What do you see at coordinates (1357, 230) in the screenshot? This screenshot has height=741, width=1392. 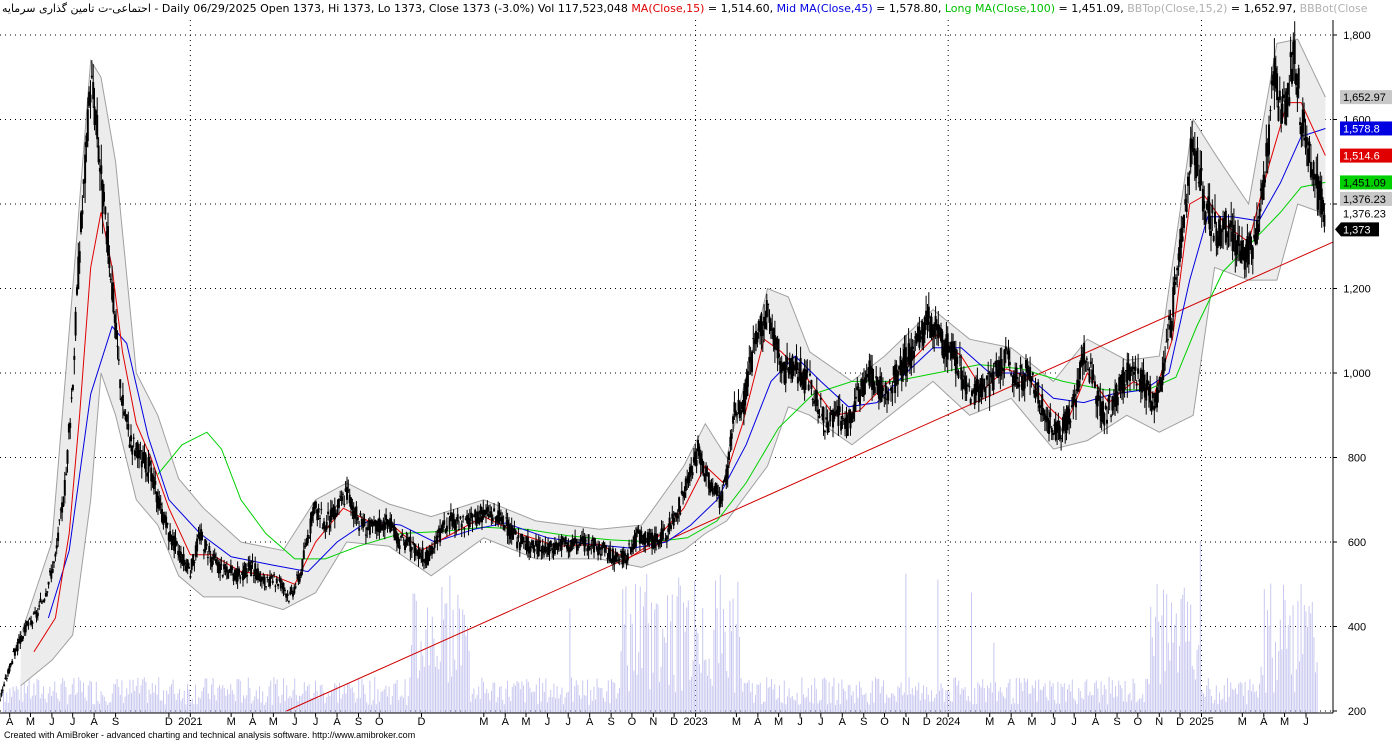 I see `badge-close: 1,373` at bounding box center [1357, 230].